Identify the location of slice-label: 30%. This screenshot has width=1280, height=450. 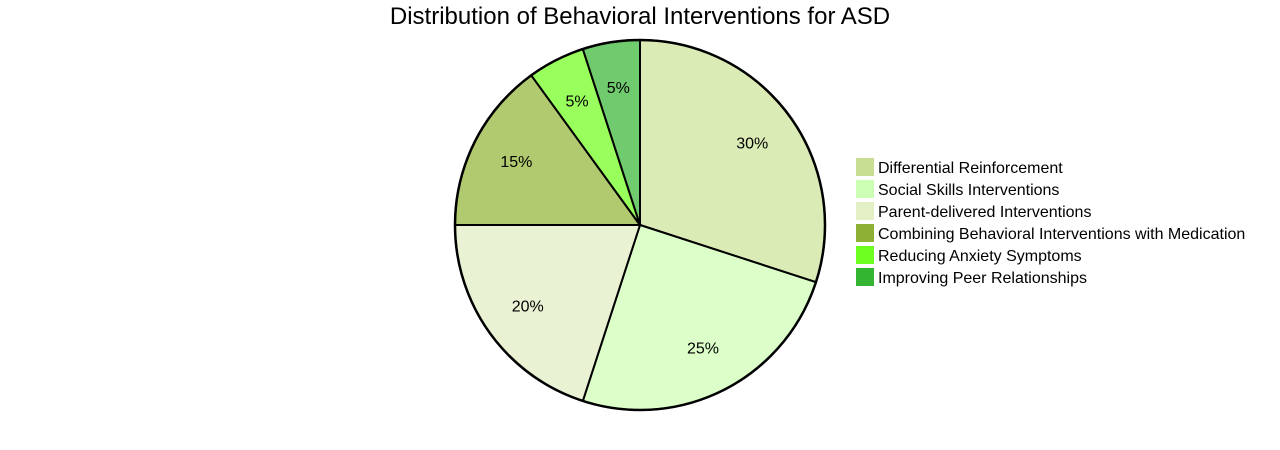
(752, 143).